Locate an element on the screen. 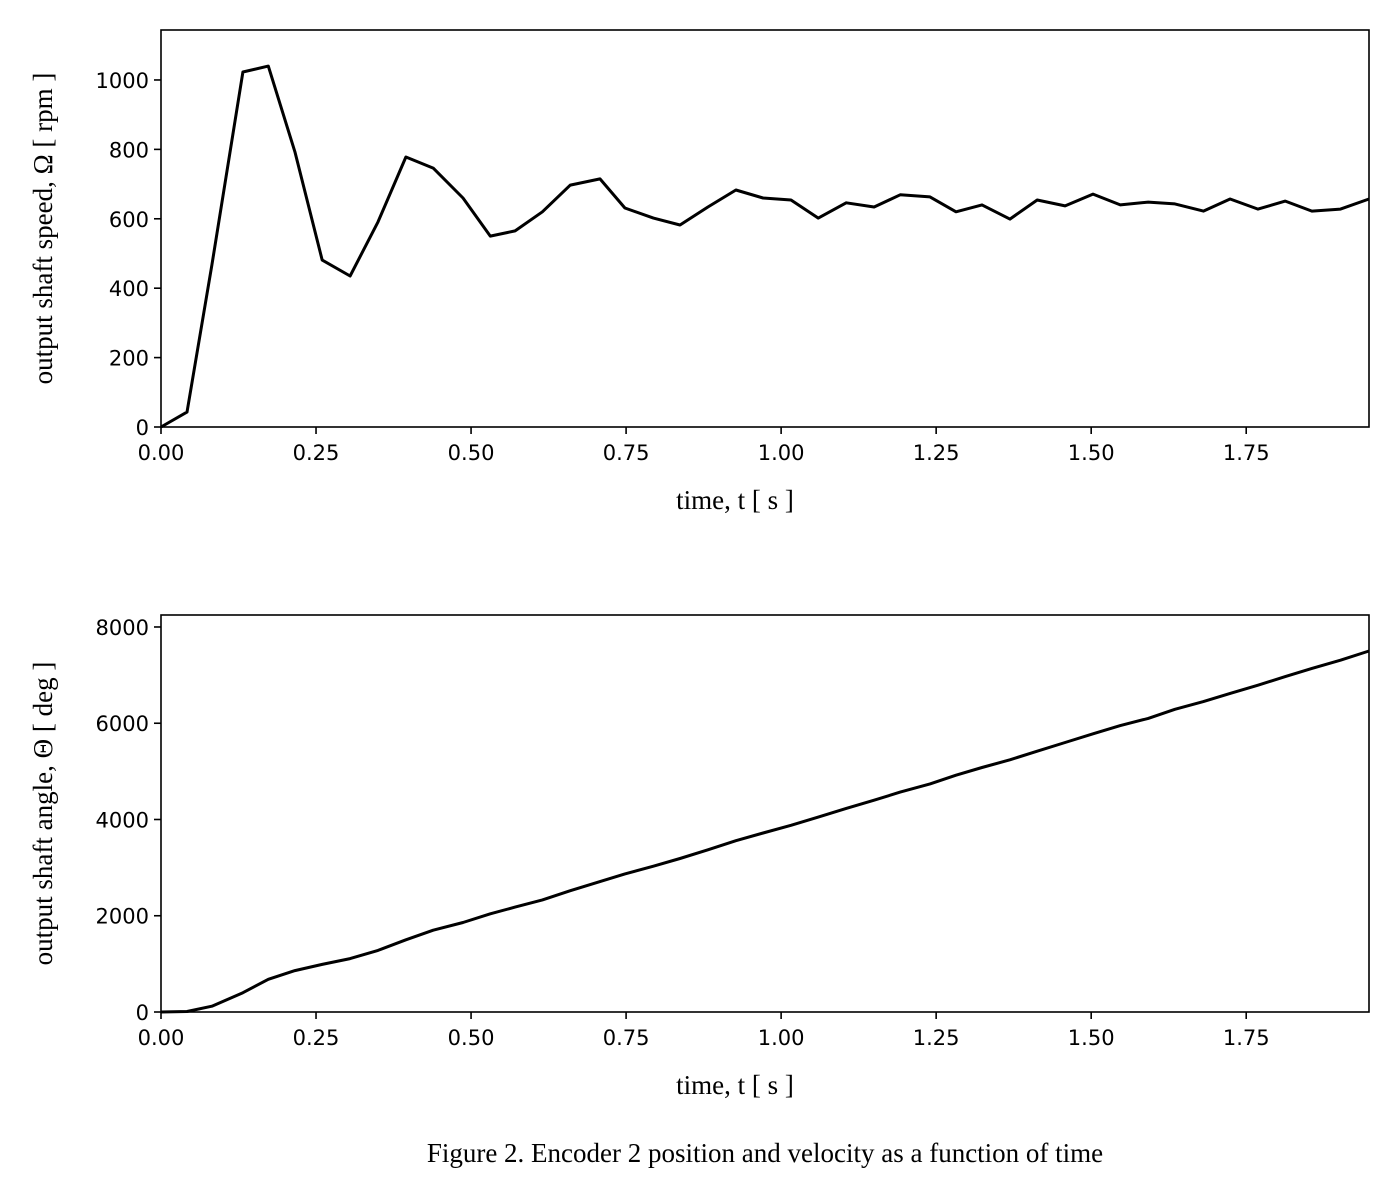 The width and height of the screenshot is (1400, 1200). y-tick-label: 1000 is located at coordinates (122, 81).